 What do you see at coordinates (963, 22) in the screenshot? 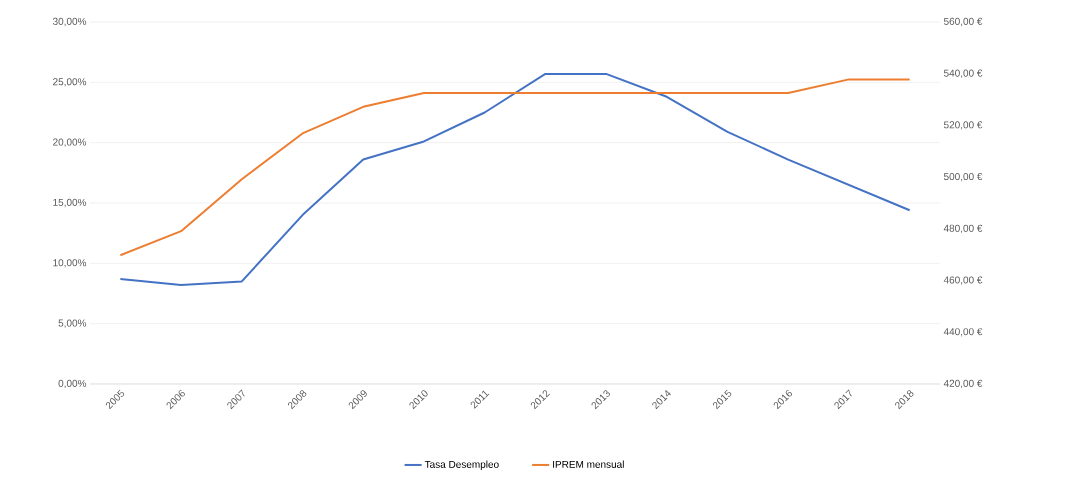
I see `y2-tick-label: 560,00 €` at bounding box center [963, 22].